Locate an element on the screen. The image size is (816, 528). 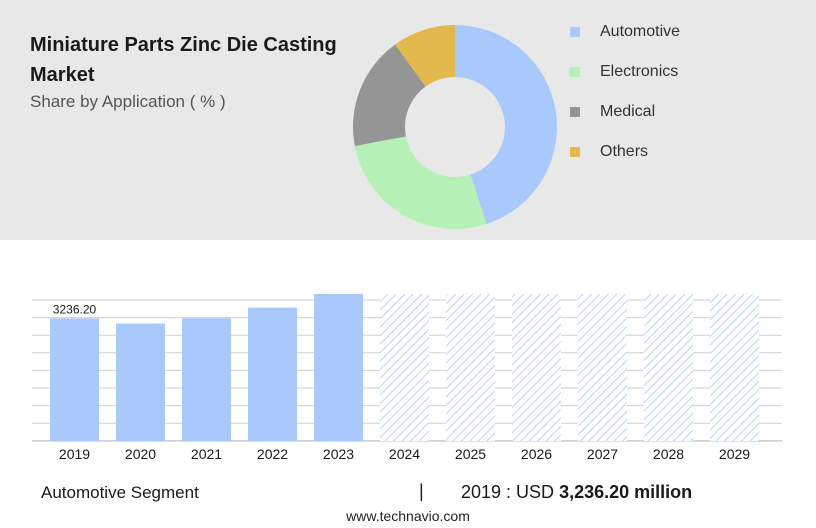
chart-title: Miniature Parts Zinc Die Casting Market is located at coordinates (183, 60).